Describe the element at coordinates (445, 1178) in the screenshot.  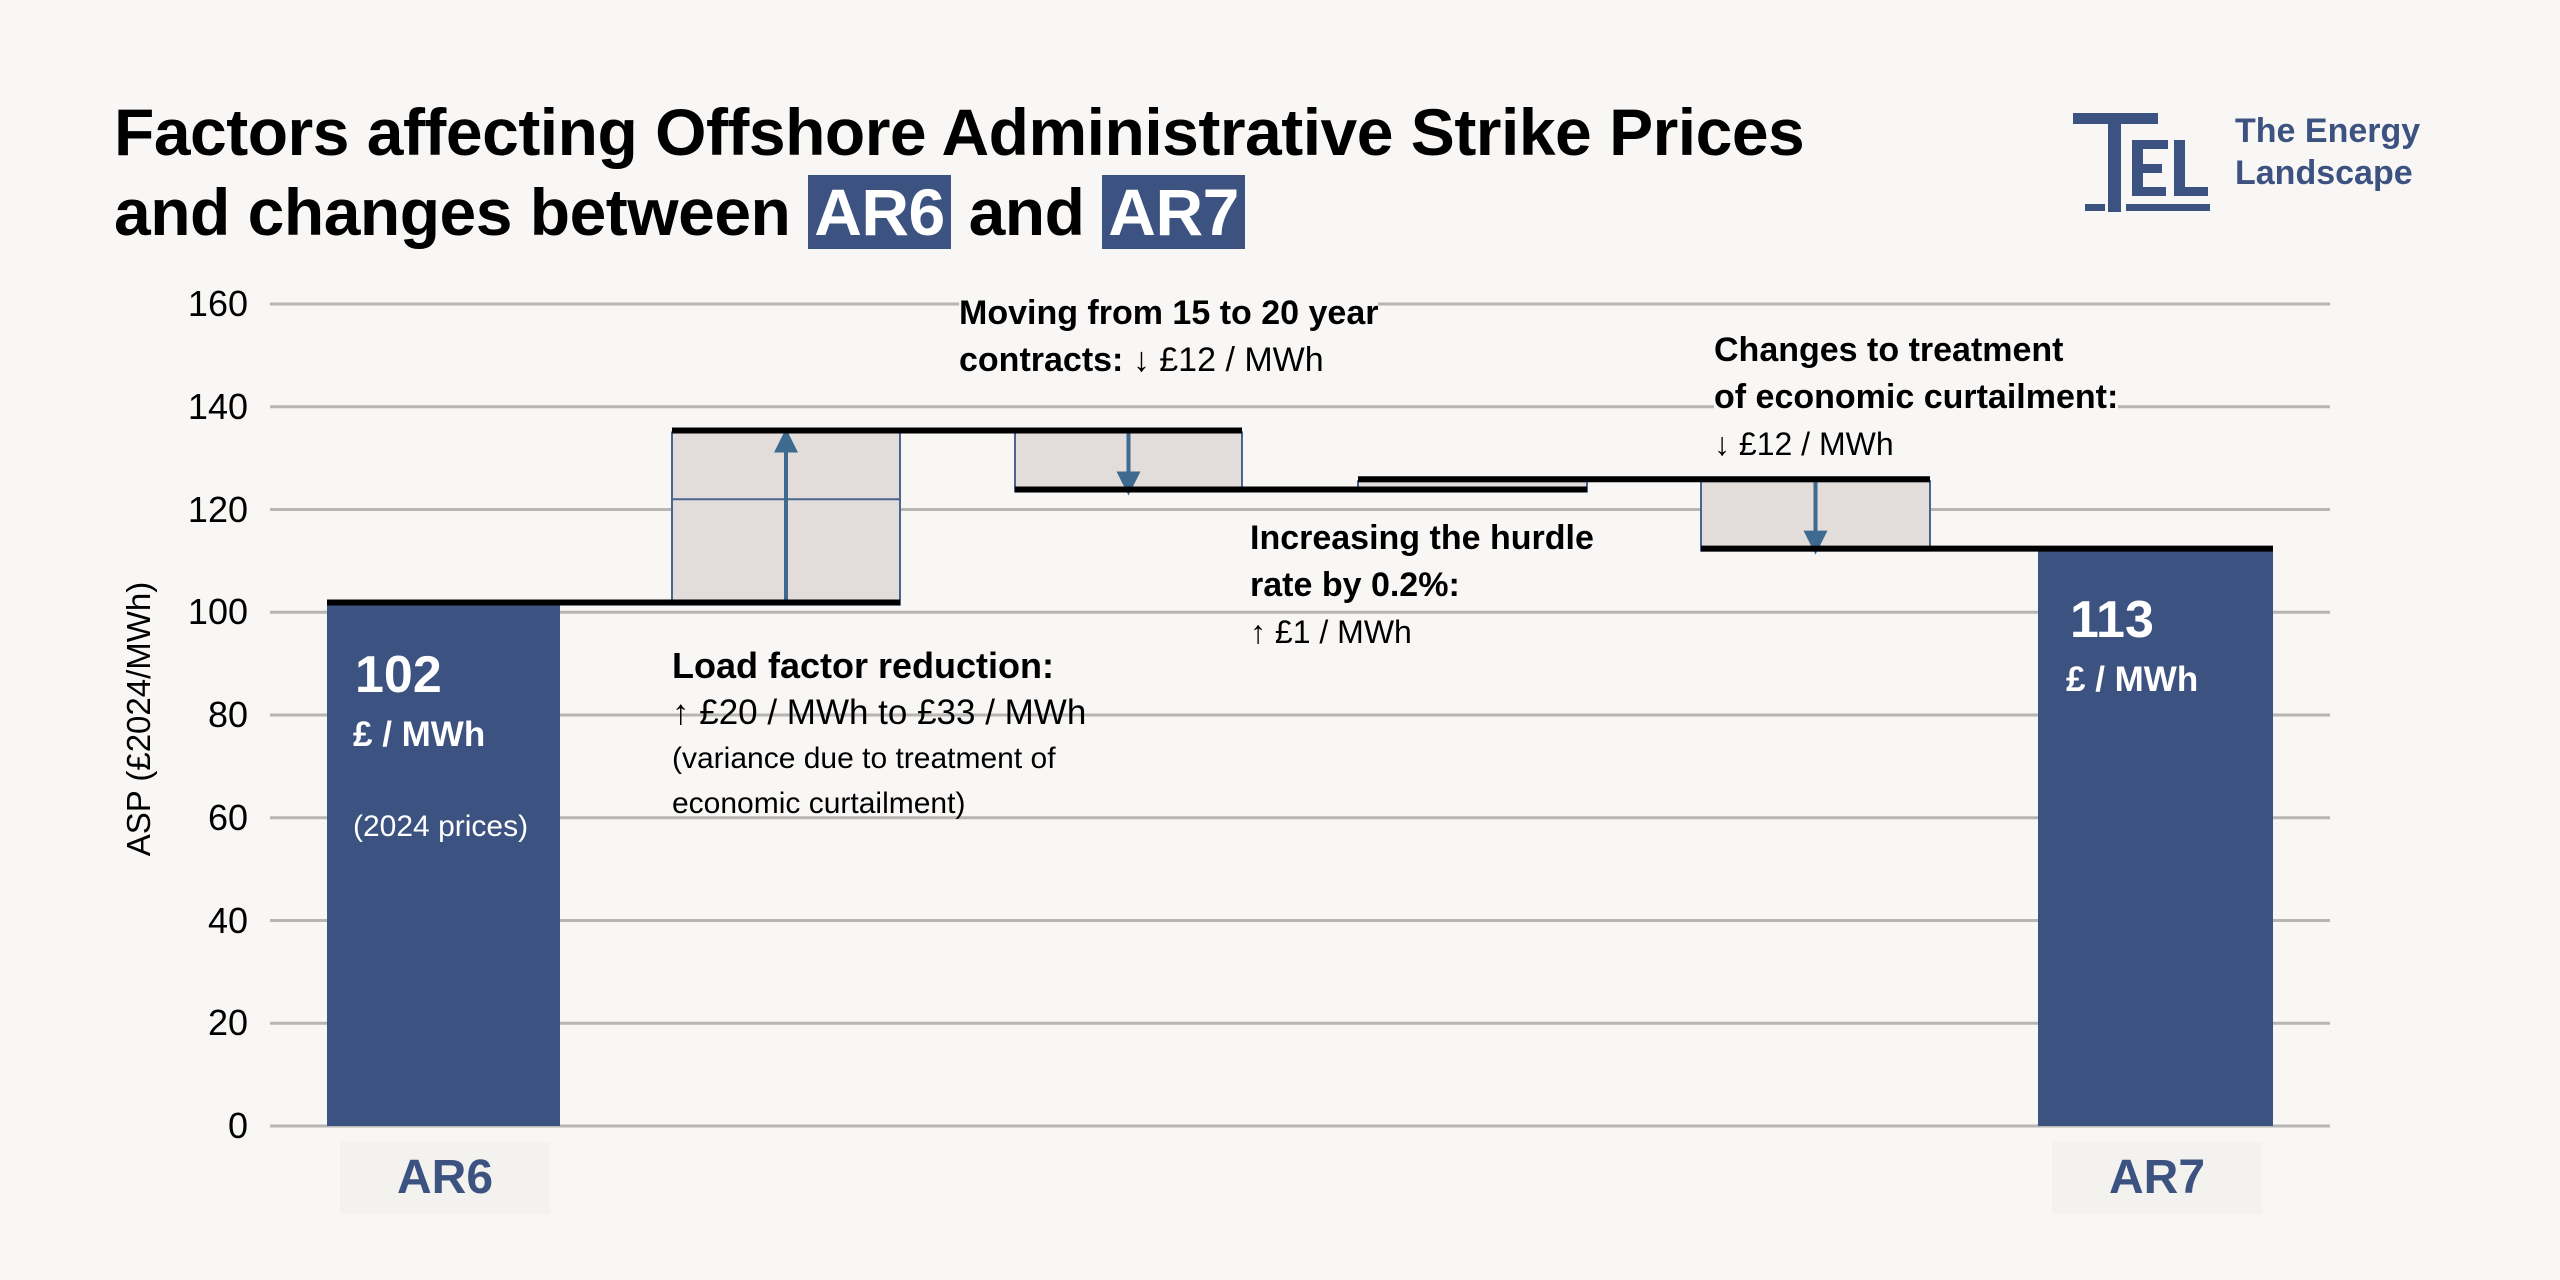
I see `category-label-ar6: AR6` at that location.